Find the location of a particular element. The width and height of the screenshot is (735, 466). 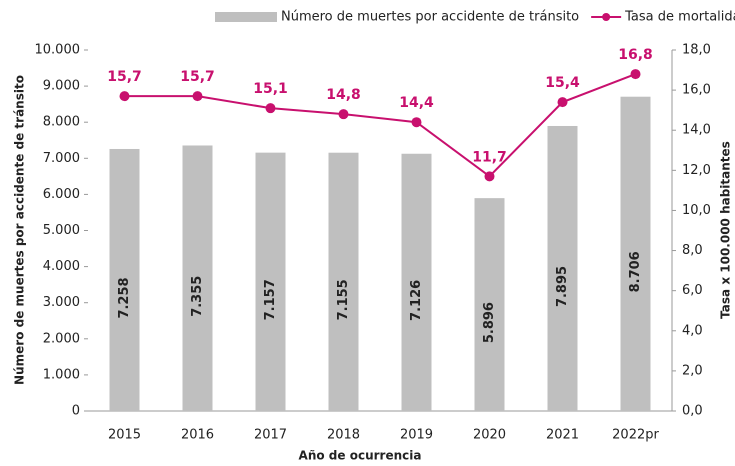

x-tick-label: 2020 is located at coordinates (489, 435).